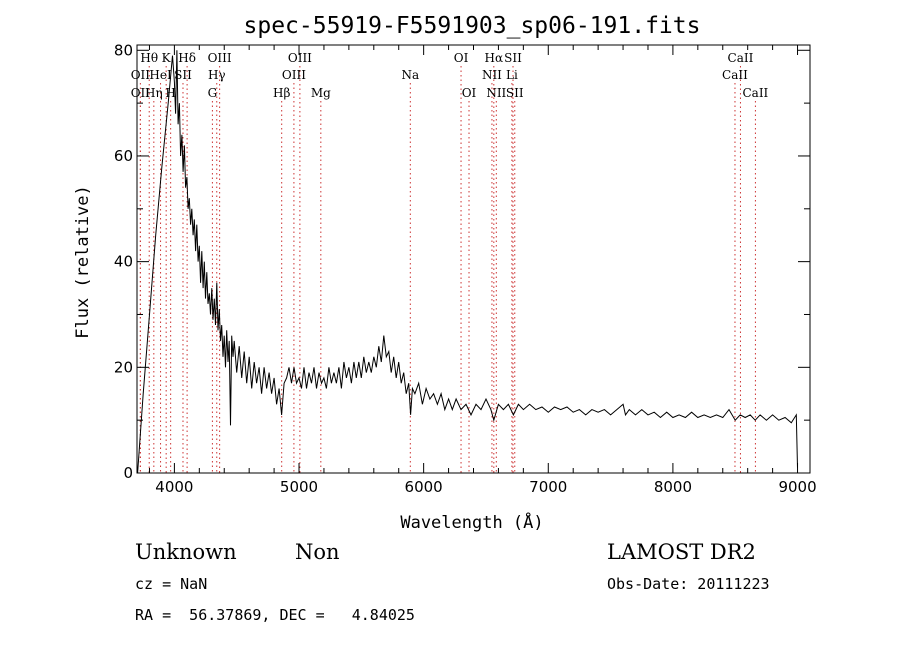 Image resolution: width=900 pixels, height=650 pixels. I want to click on line-marker-label: Hθ, so click(149, 58).